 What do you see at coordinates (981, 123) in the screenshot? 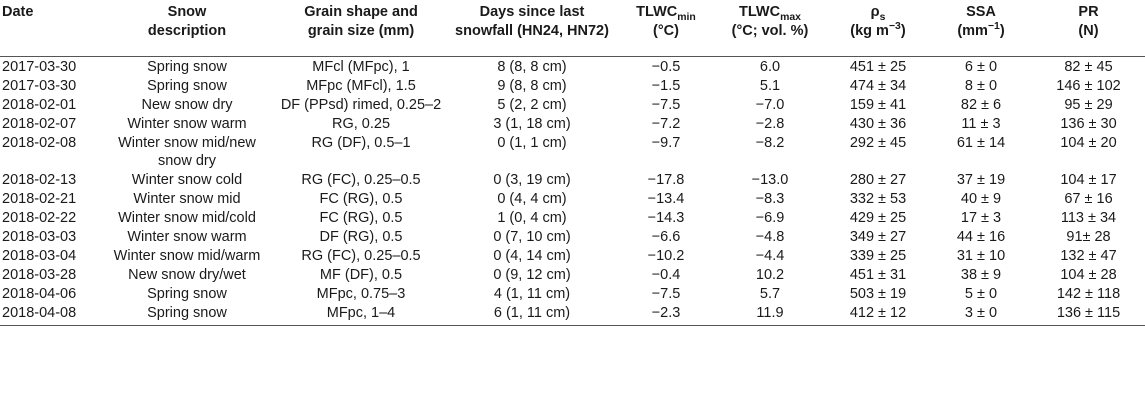
I see `cell-ssa: 11 ± 3` at bounding box center [981, 123].